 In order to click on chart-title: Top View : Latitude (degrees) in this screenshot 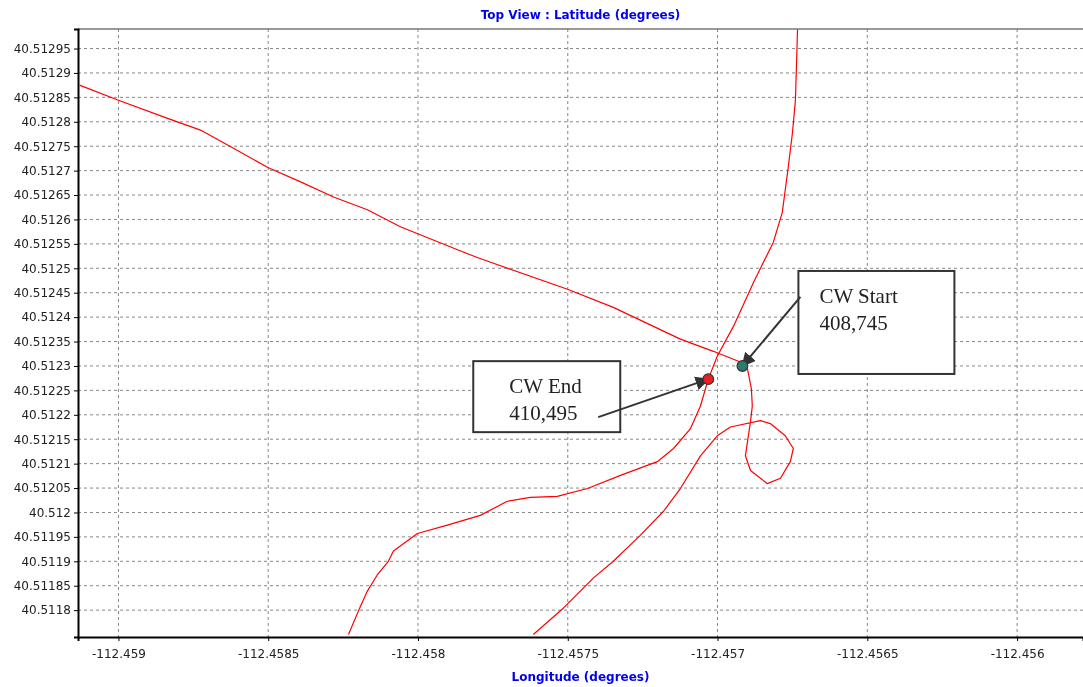, I will do `click(580, 15)`.